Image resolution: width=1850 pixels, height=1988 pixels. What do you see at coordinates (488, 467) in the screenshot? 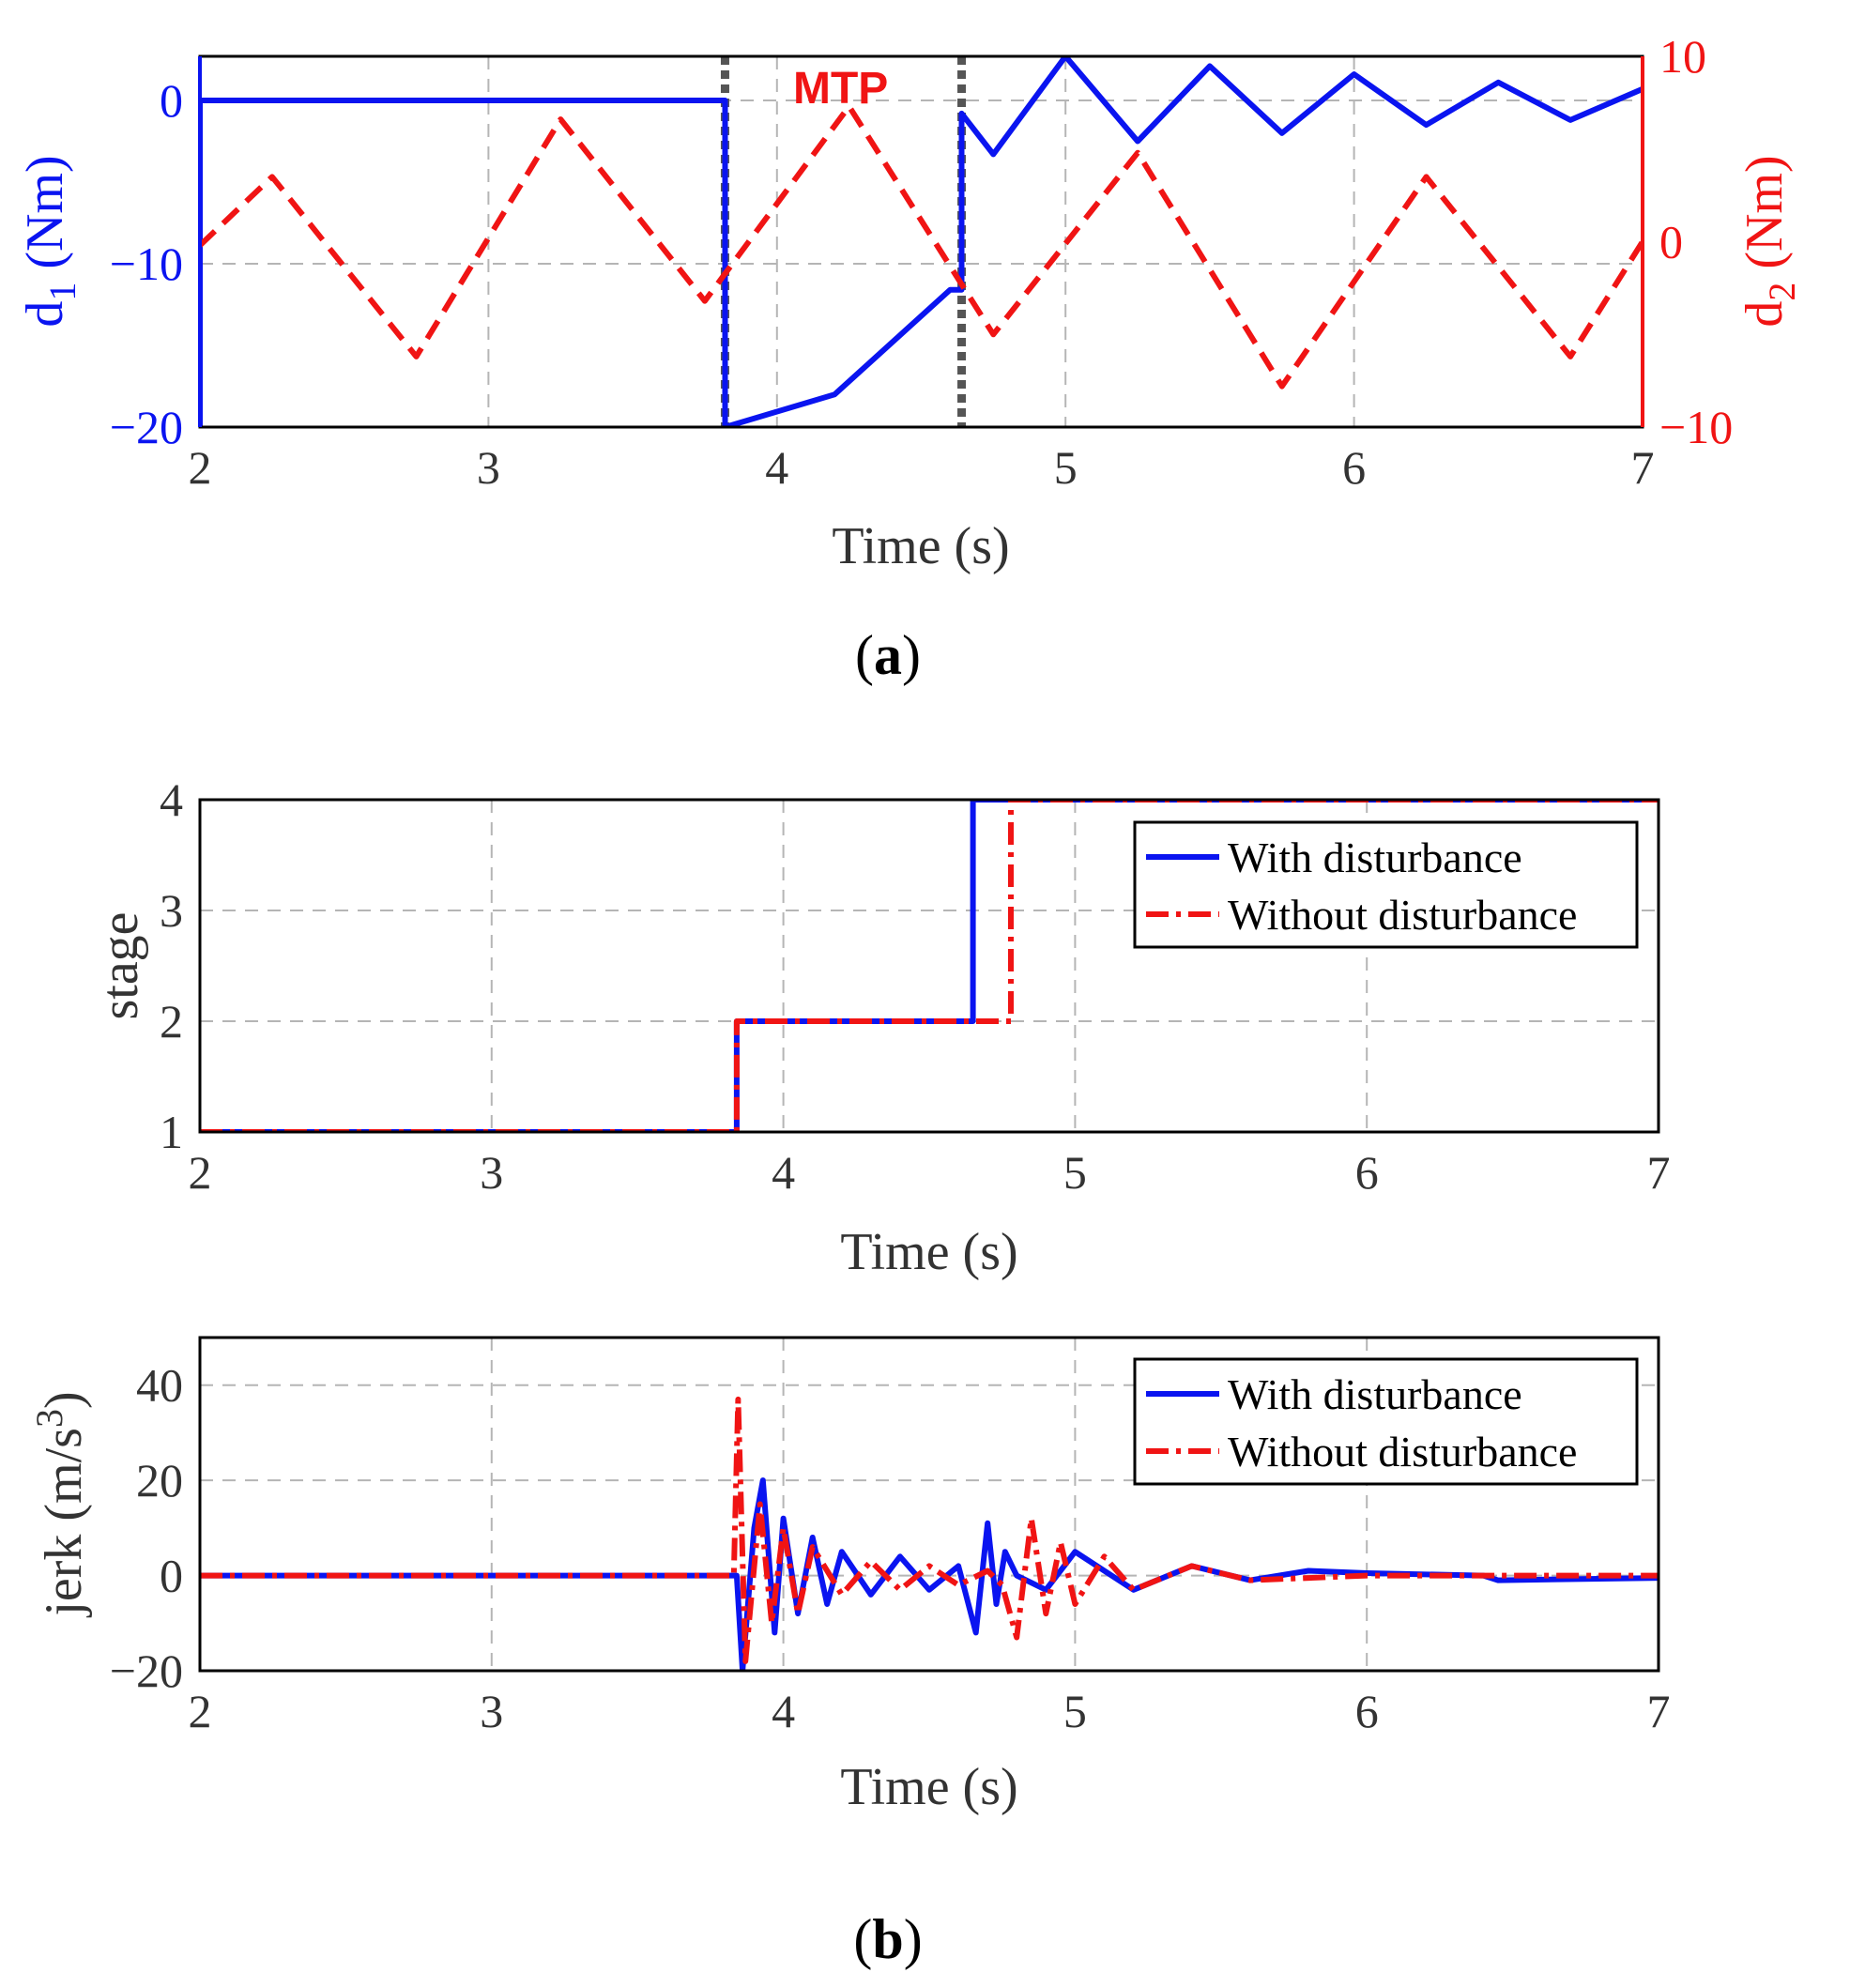
I see `a-xtick-label: 3` at bounding box center [488, 467].